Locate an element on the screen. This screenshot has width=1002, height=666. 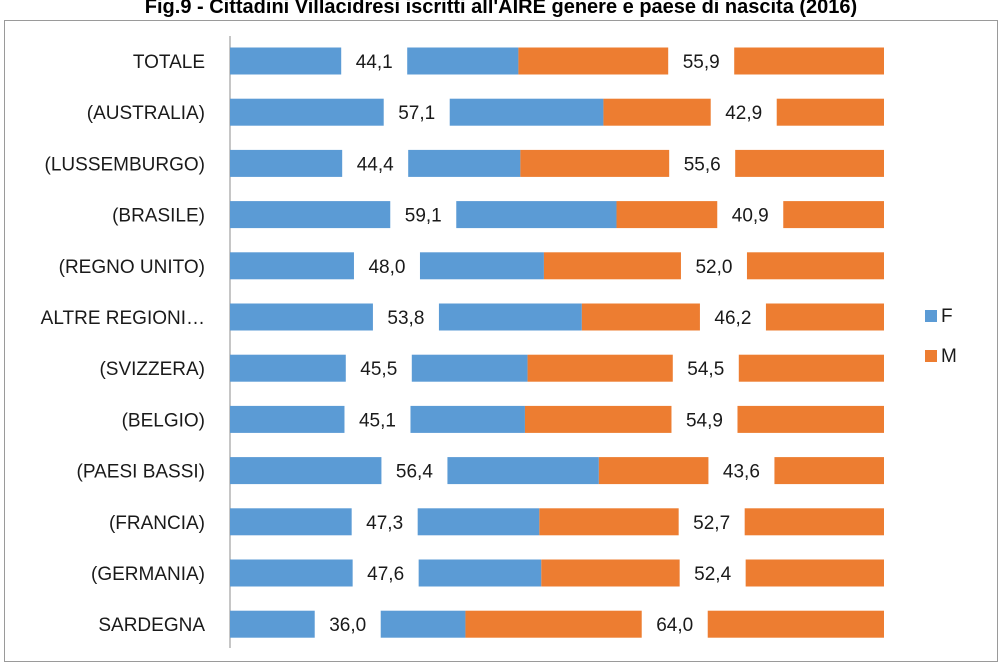
data-label: 40,9 is located at coordinates (750, 216).